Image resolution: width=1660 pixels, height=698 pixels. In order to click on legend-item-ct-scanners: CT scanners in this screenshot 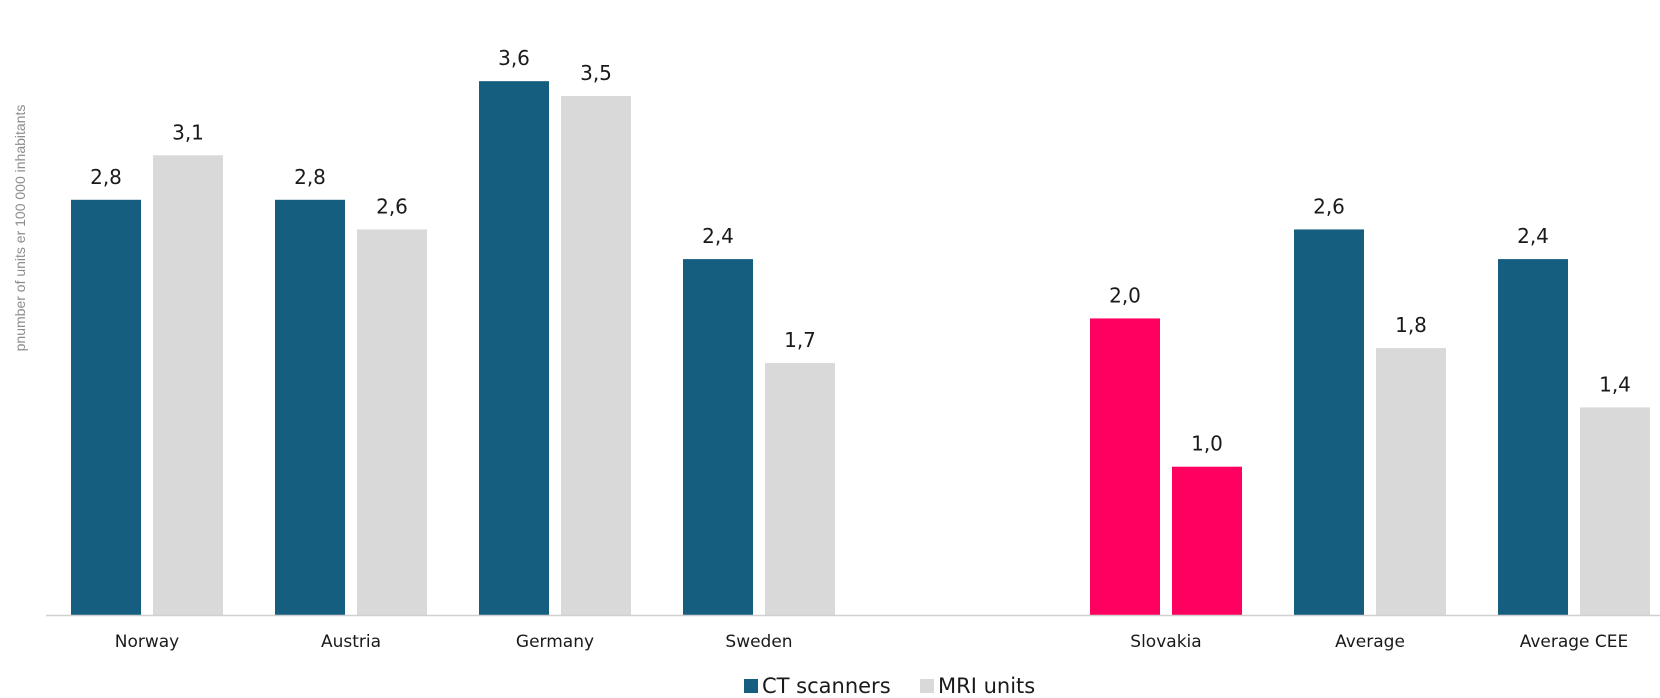, I will do `click(817, 686)`.